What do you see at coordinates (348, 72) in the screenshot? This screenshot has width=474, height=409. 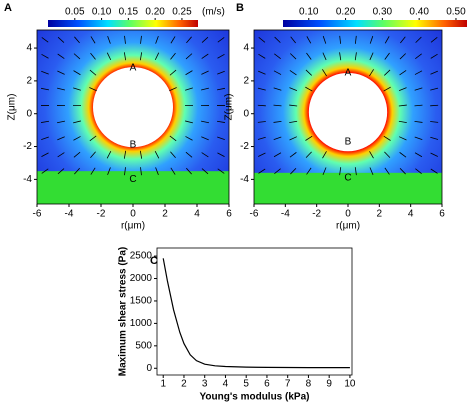 I see `point-label: A` at bounding box center [348, 72].